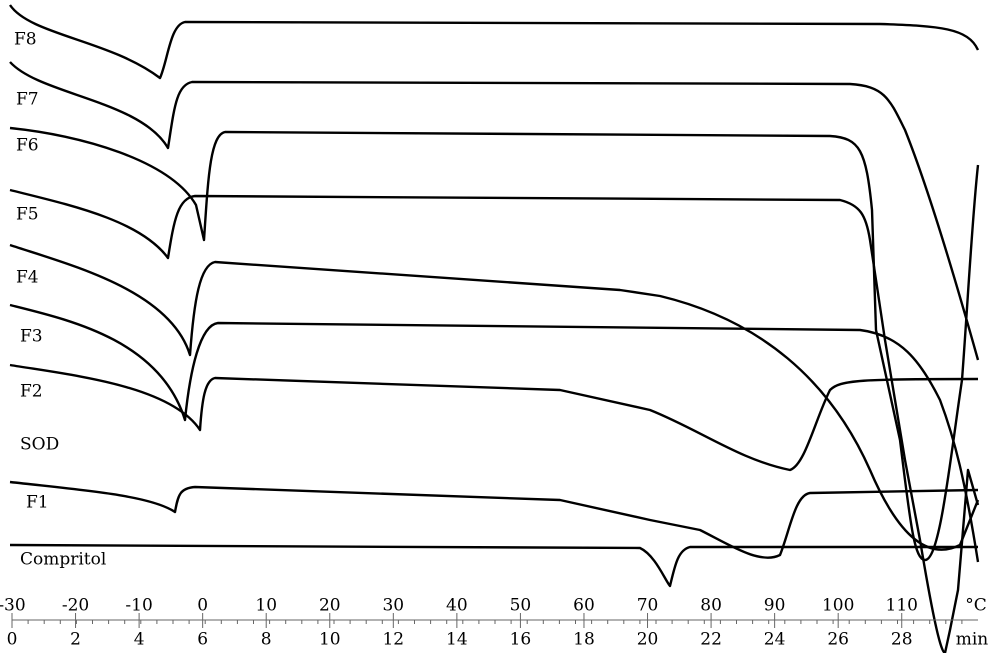  Describe the element at coordinates (13, 606) in the screenshot. I see `tick-label: -30` at that location.